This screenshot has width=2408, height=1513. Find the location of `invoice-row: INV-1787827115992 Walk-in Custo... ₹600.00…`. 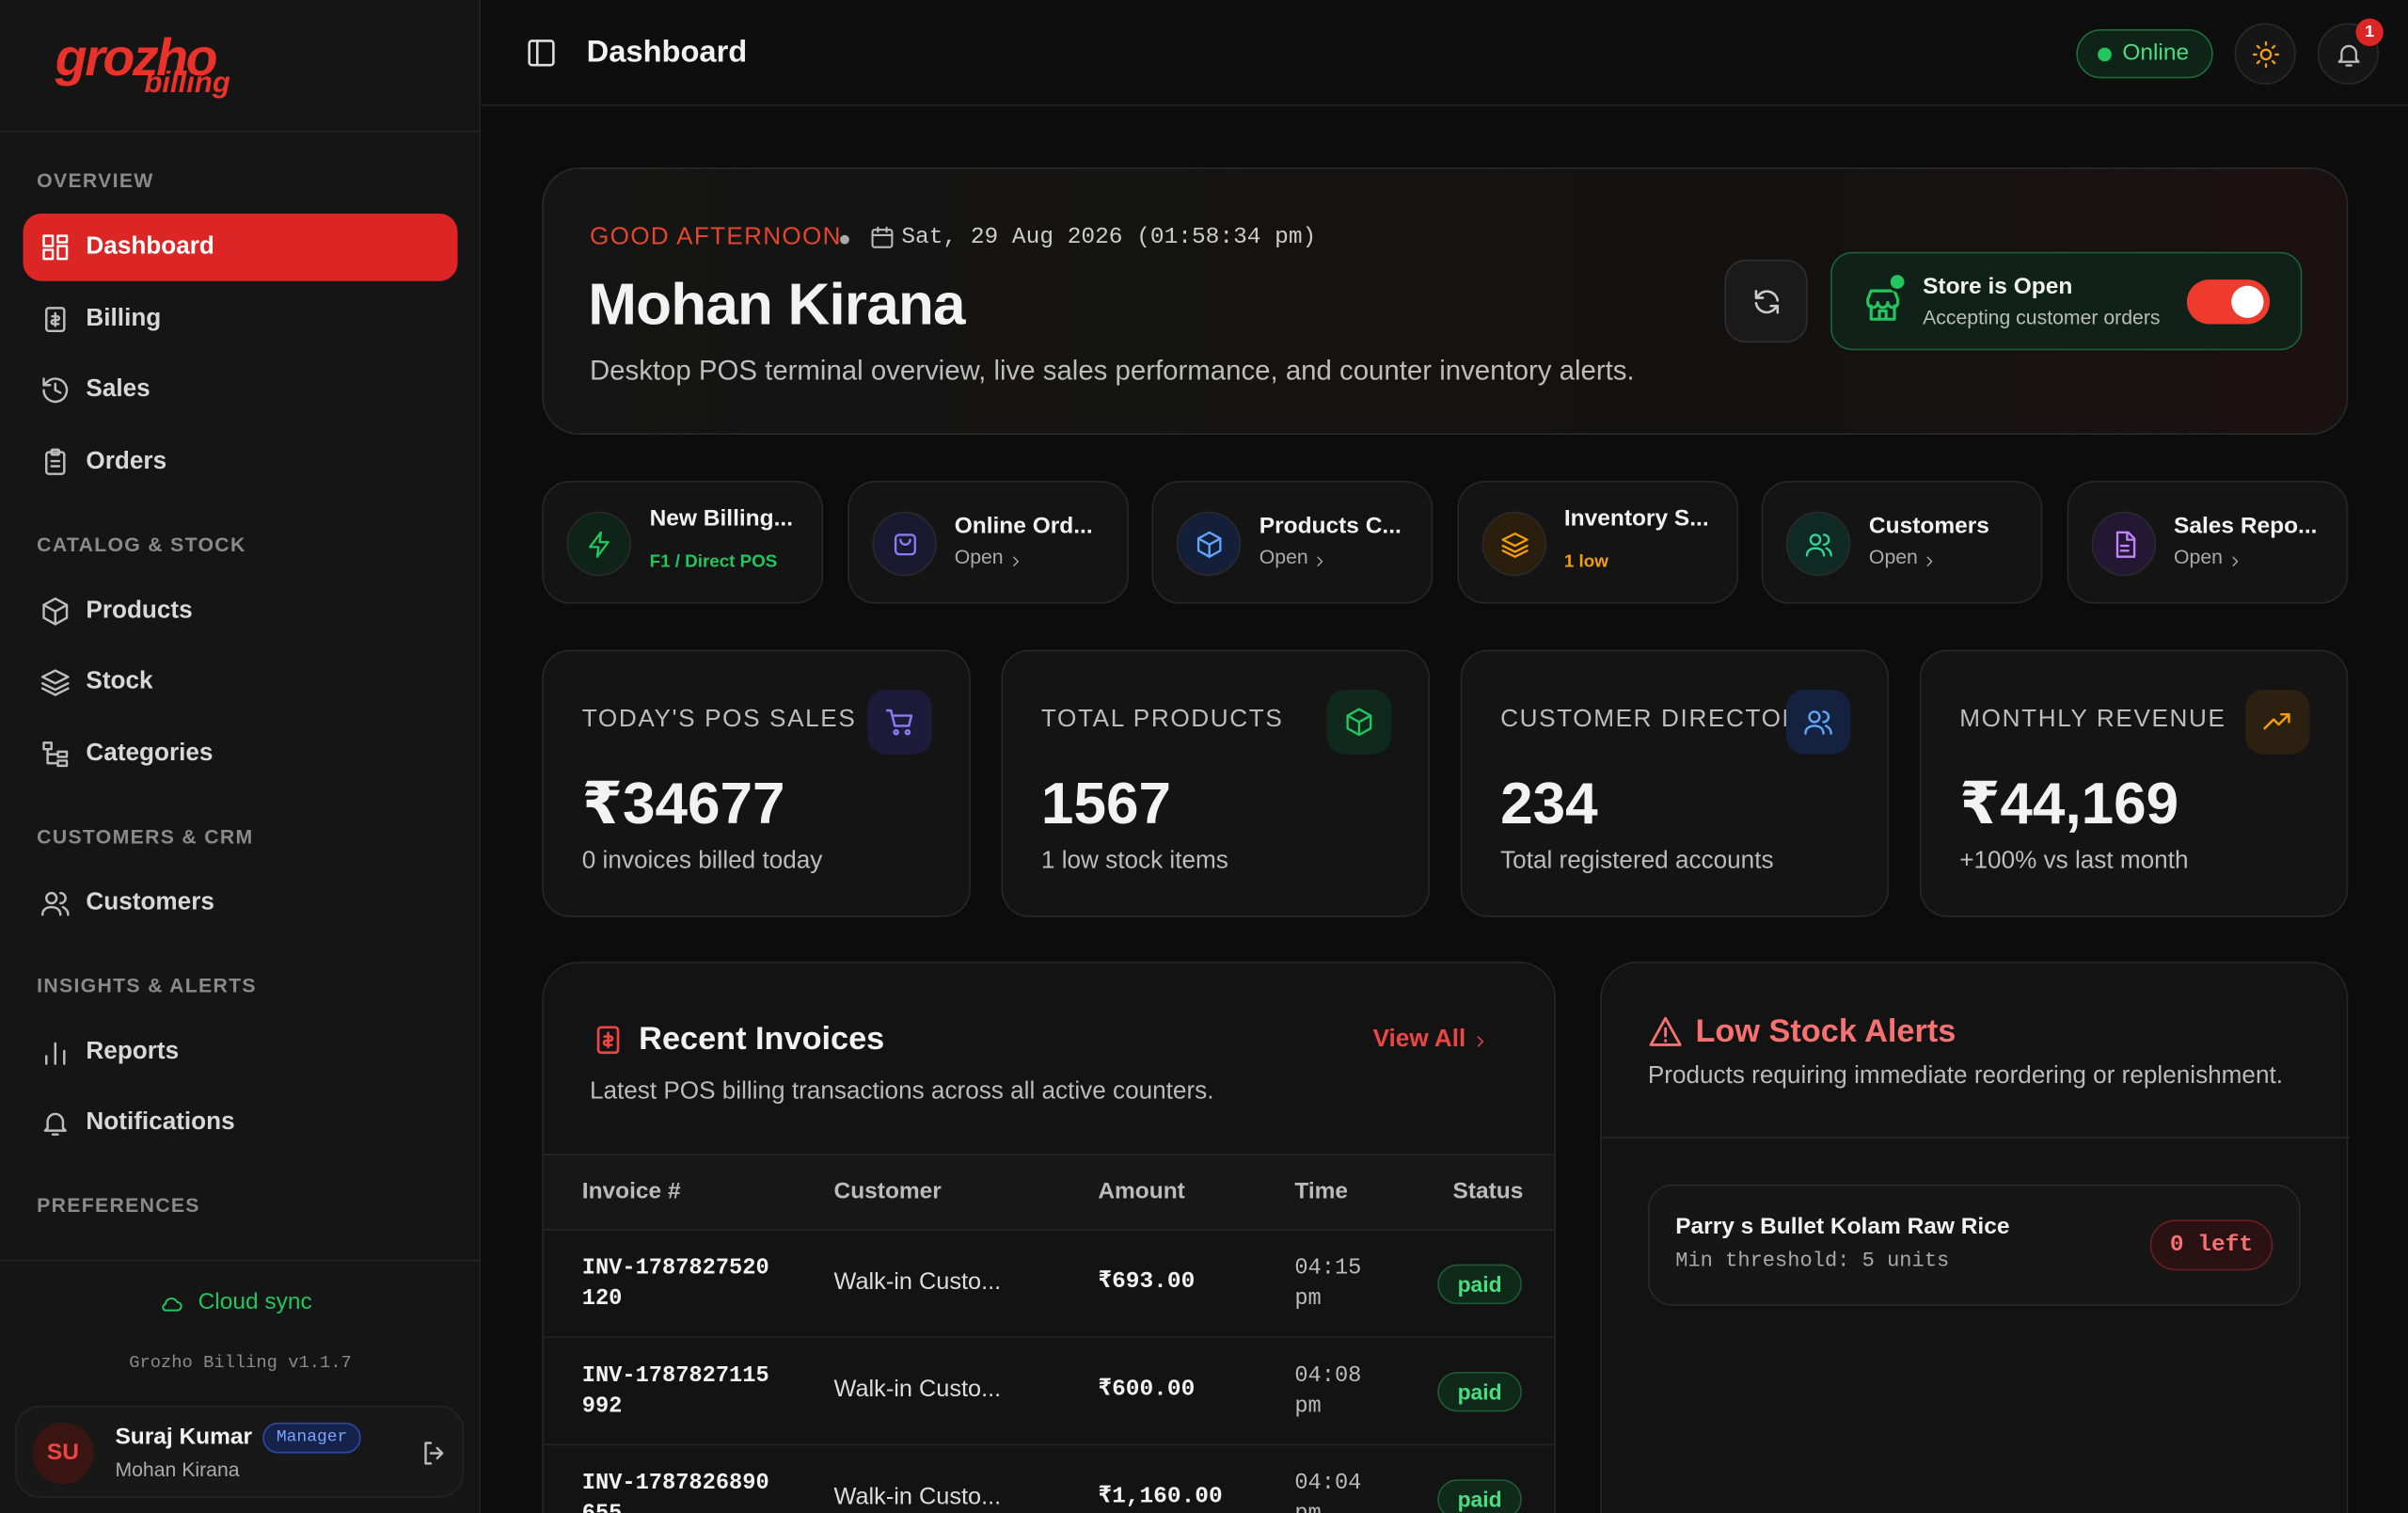

invoice-row: INV-1787827115992 Walk-in Custo... ₹600.00… is located at coordinates (1049, 1392).